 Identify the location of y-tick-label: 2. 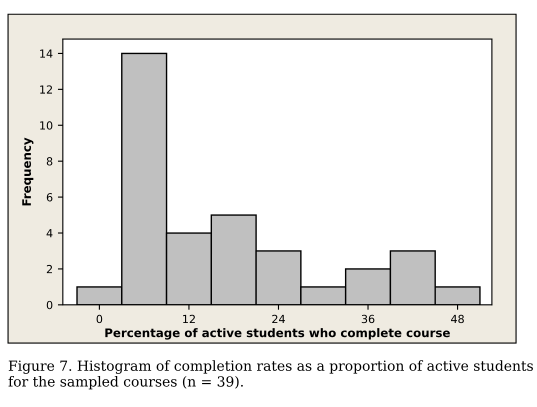
(49, 269).